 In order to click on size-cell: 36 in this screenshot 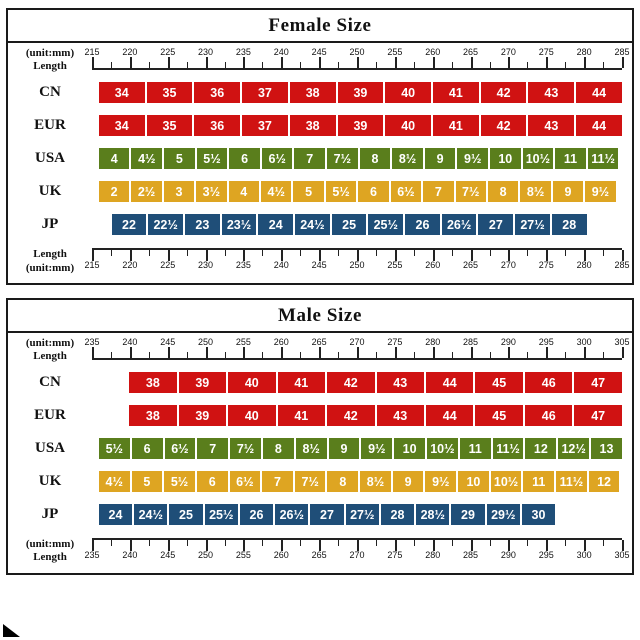, I will do `click(217, 93)`.